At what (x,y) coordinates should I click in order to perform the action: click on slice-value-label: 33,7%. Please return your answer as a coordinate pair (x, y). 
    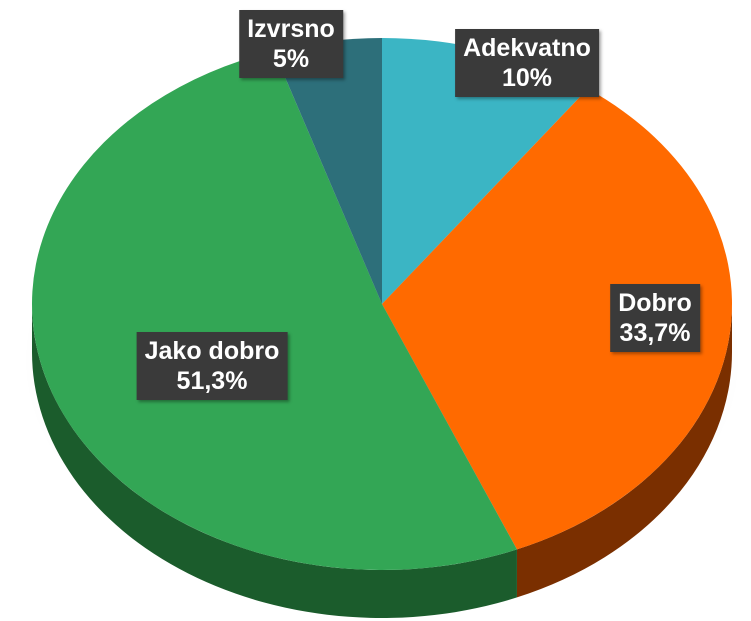
    Looking at the image, I should click on (655, 333).